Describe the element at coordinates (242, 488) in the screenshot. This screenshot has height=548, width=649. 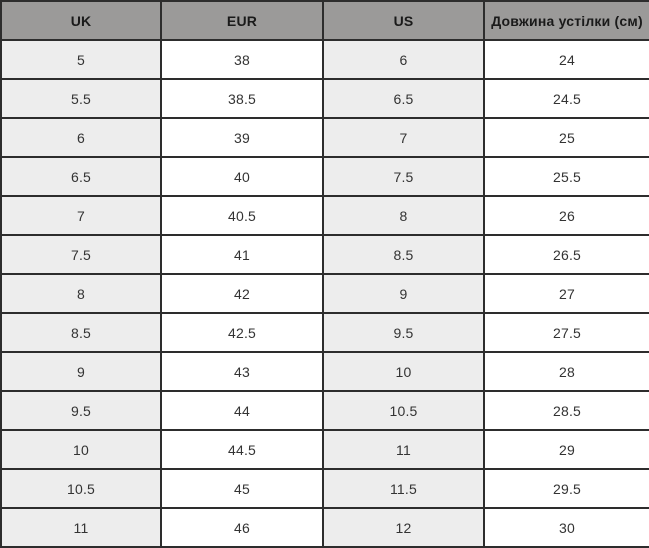
I see `table-cell: 45` at that location.